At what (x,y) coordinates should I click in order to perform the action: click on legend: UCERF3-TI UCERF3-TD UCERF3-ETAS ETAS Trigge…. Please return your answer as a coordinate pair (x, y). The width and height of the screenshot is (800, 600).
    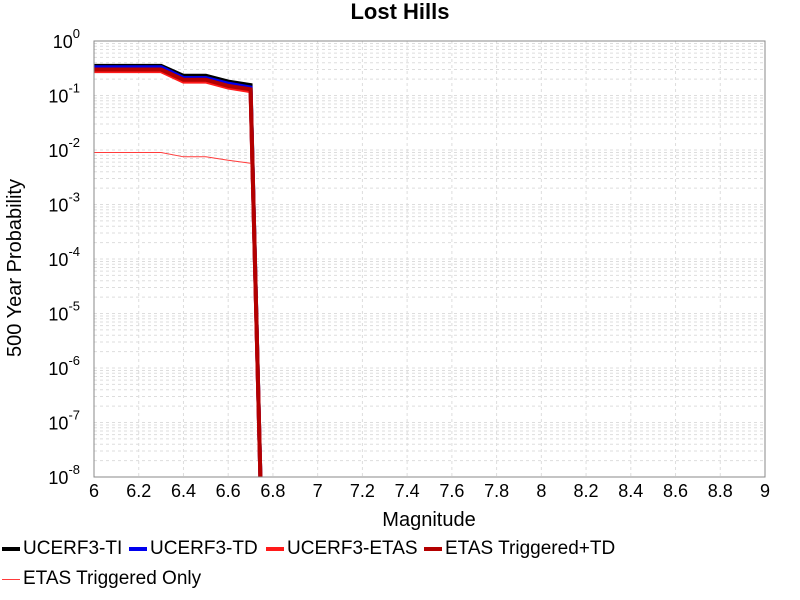
    Looking at the image, I should click on (400, 568).